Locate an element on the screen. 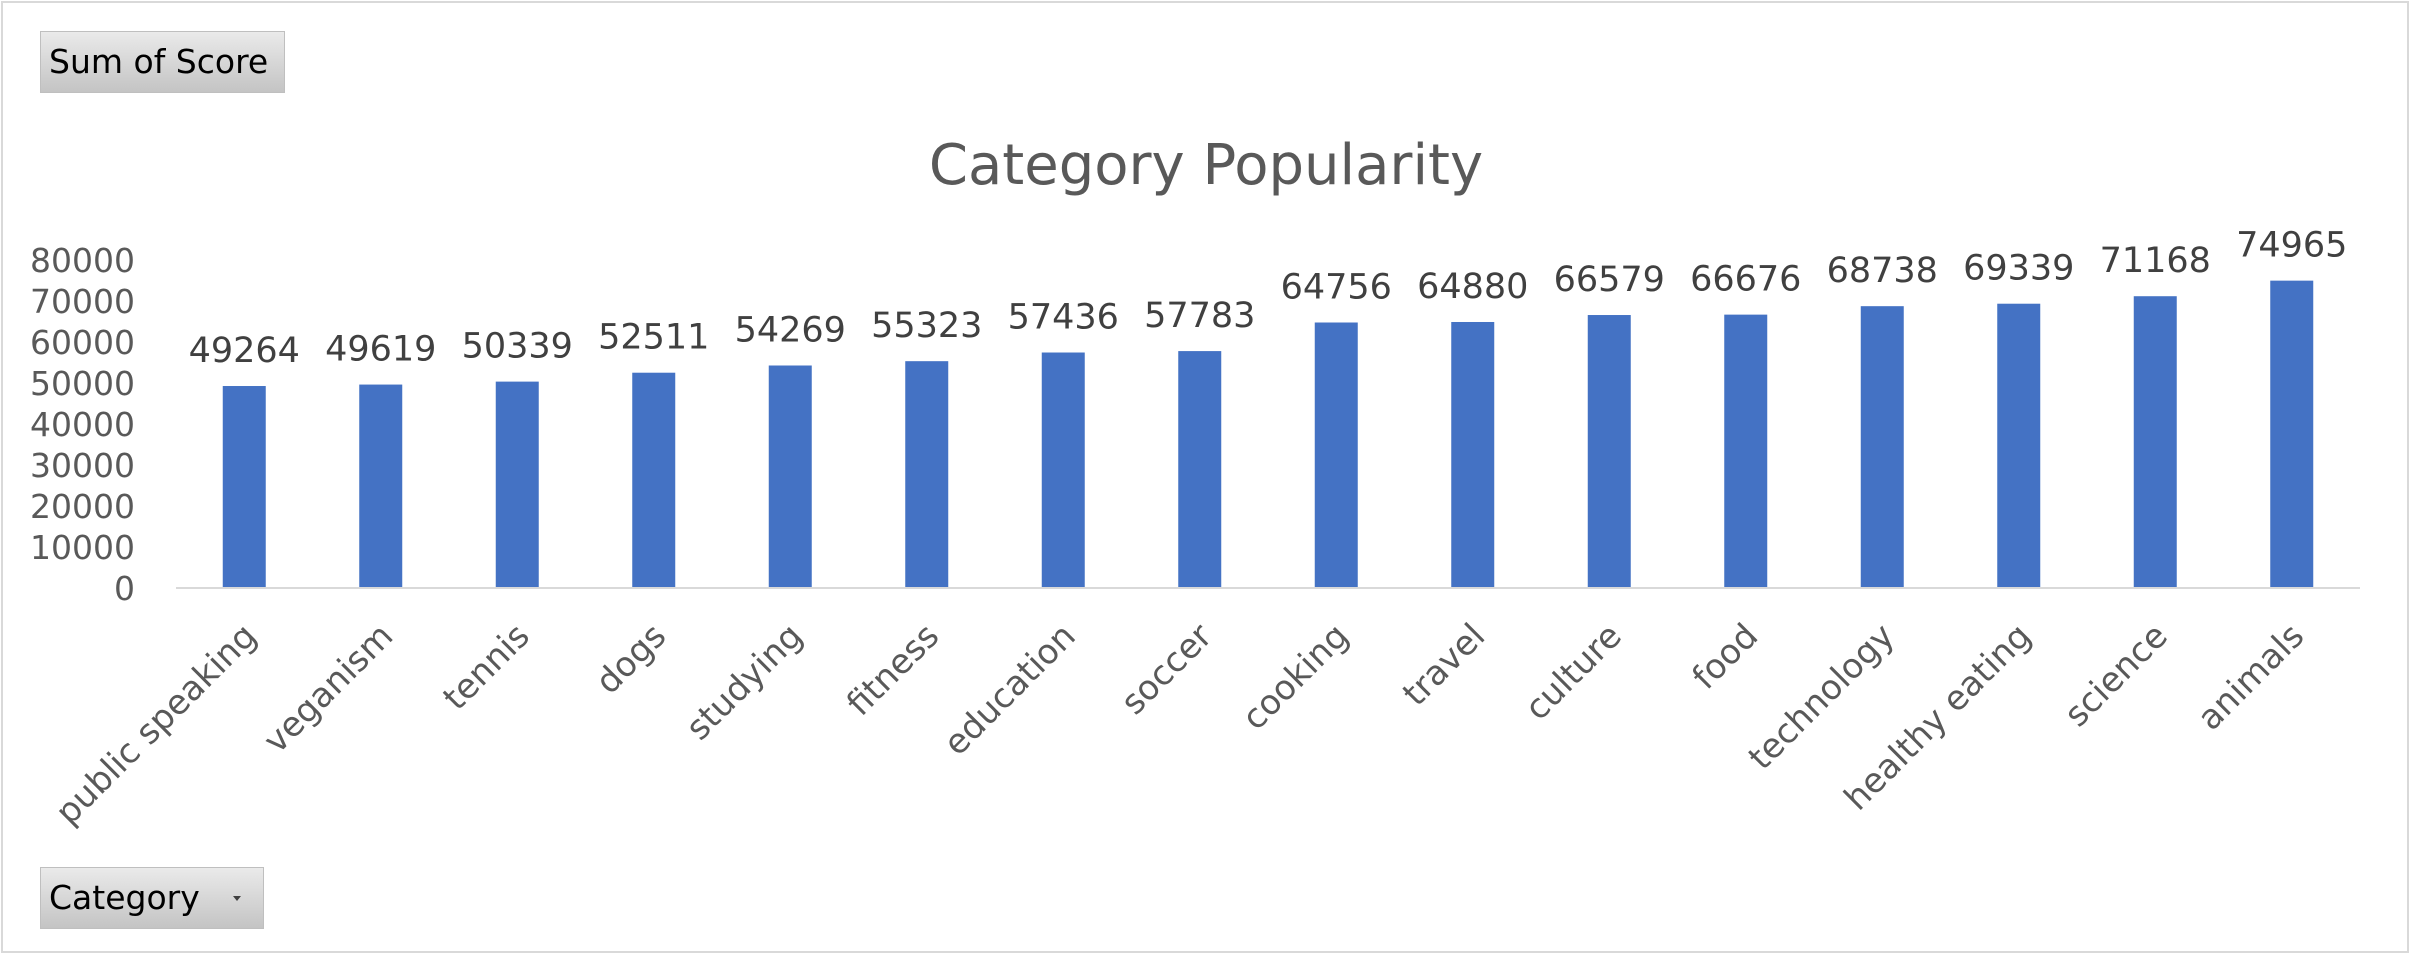  bar-tennis is located at coordinates (517, 484).